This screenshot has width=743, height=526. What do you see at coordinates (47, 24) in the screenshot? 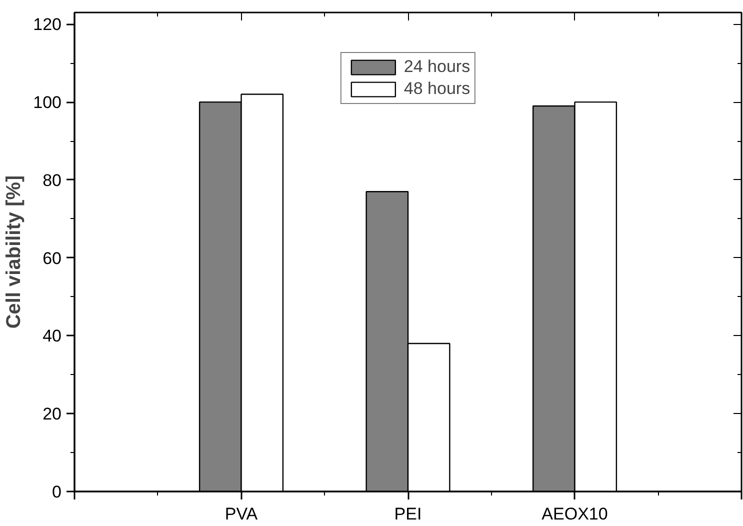
I see `y-tick-label: 120` at bounding box center [47, 24].